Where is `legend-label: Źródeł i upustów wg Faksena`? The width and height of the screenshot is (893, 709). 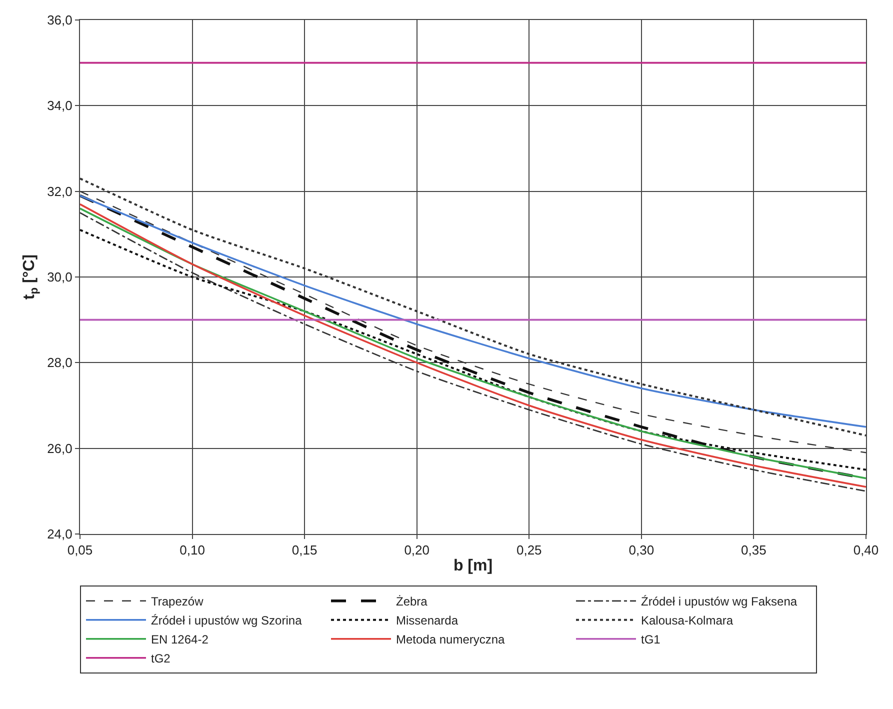
legend-label: Źródeł i upustów wg Faksena is located at coordinates (719, 601).